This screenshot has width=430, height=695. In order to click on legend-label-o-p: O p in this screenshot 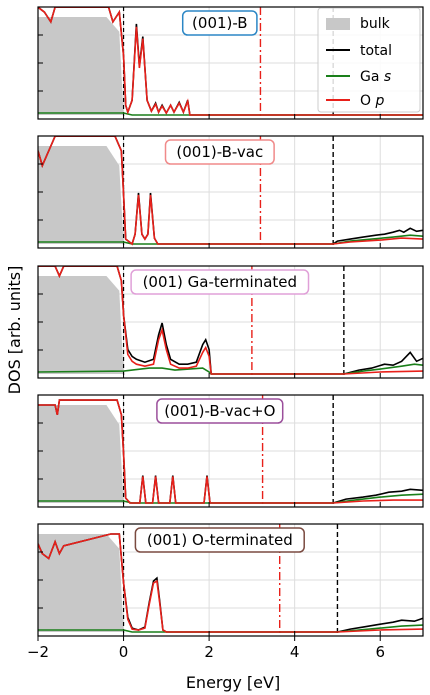, I will do `click(372, 101)`.